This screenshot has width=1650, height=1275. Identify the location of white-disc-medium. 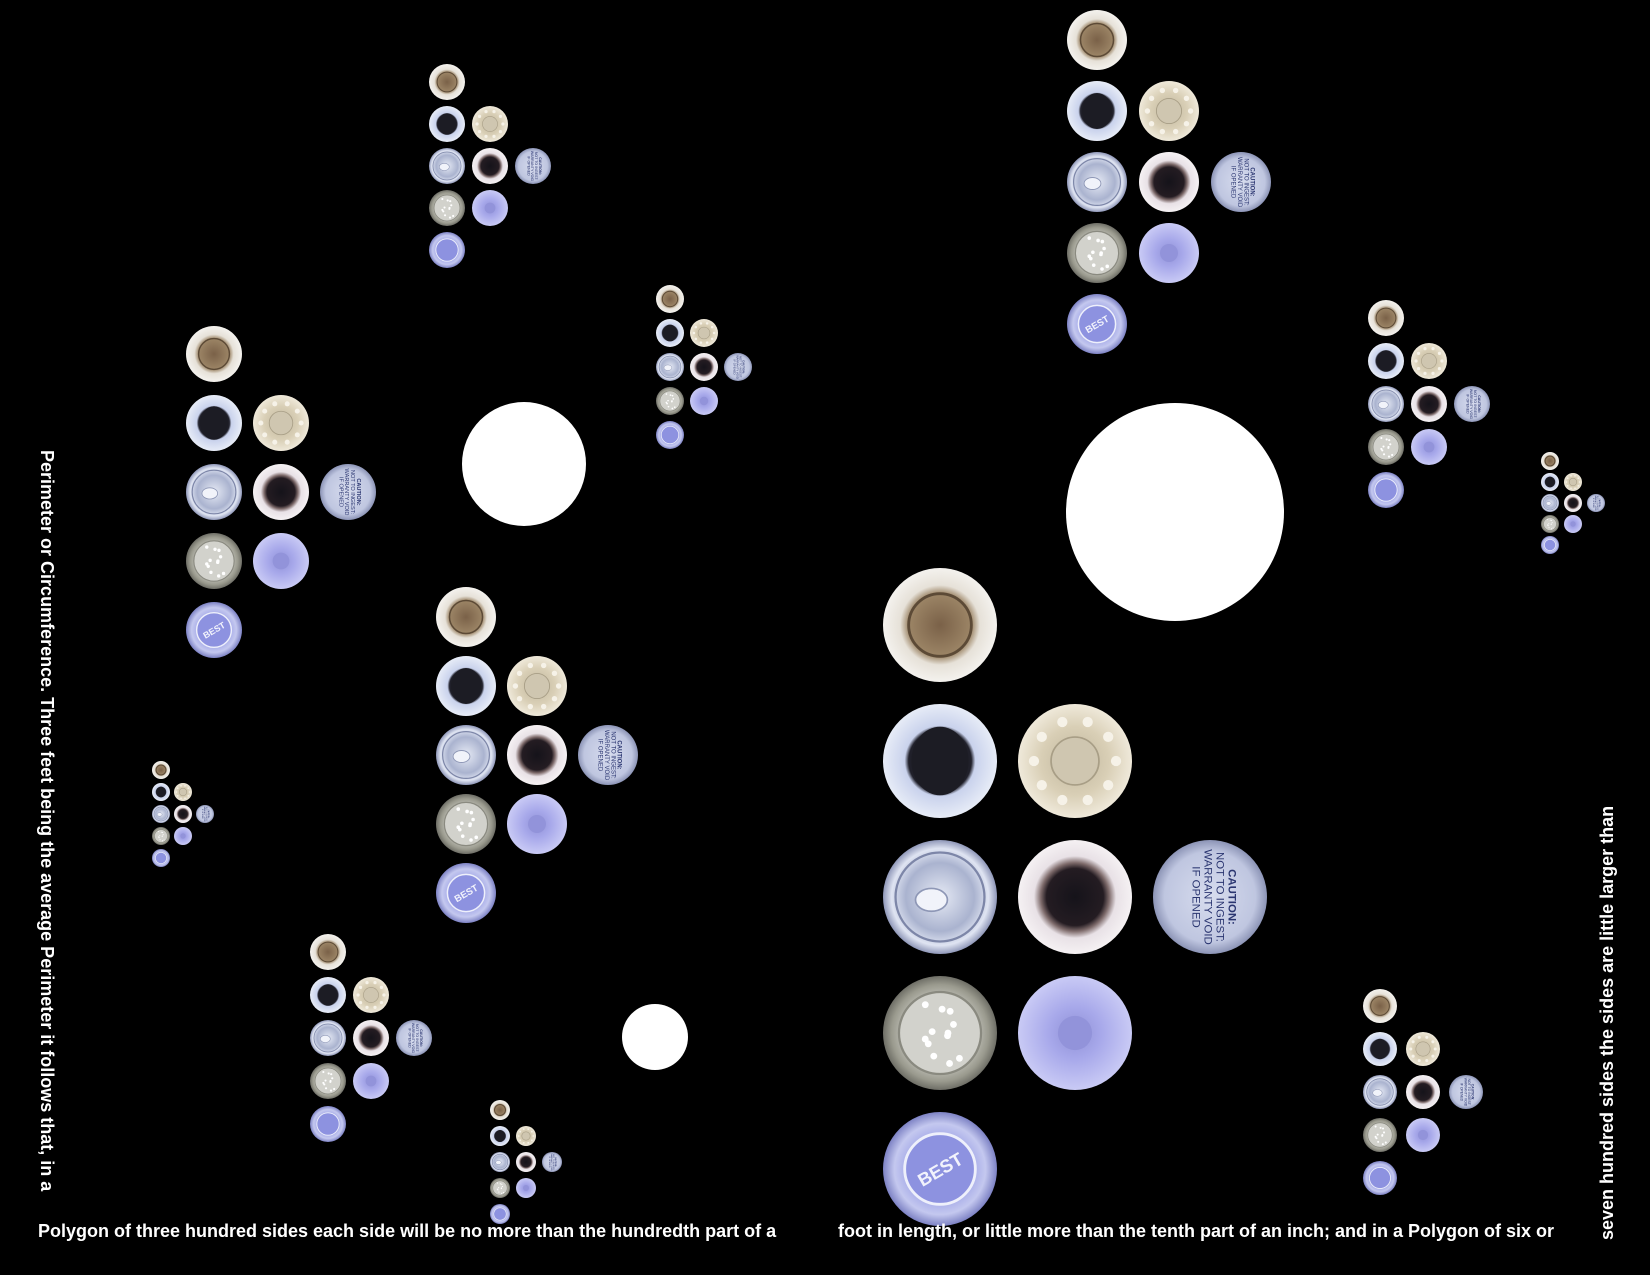
(524, 464).